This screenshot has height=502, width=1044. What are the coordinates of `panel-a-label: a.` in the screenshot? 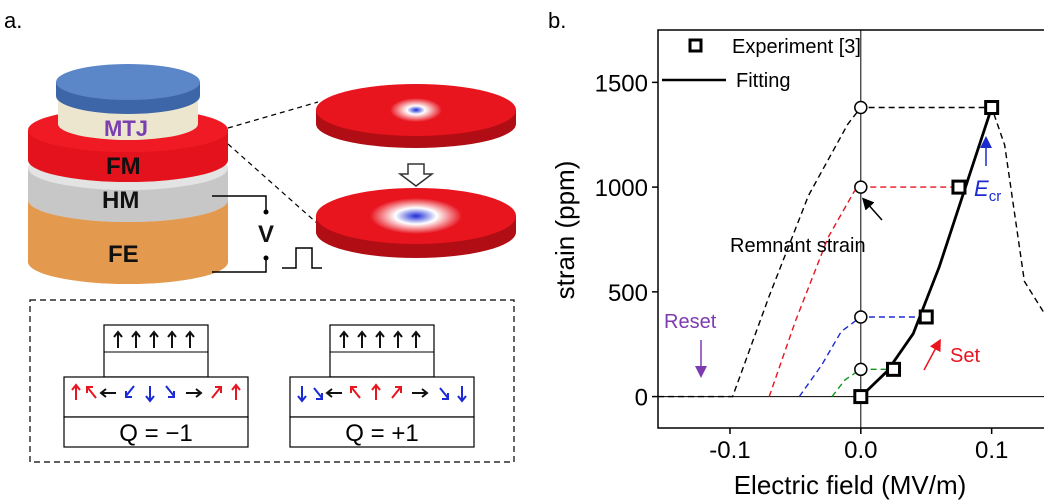 It's located at (13, 20).